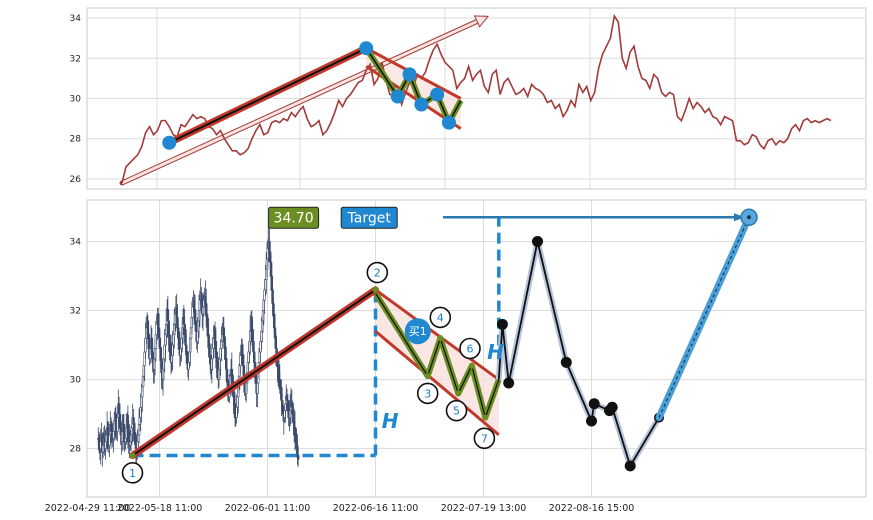 The image size is (873, 520). I want to click on wave-label-text: 5, so click(456, 411).